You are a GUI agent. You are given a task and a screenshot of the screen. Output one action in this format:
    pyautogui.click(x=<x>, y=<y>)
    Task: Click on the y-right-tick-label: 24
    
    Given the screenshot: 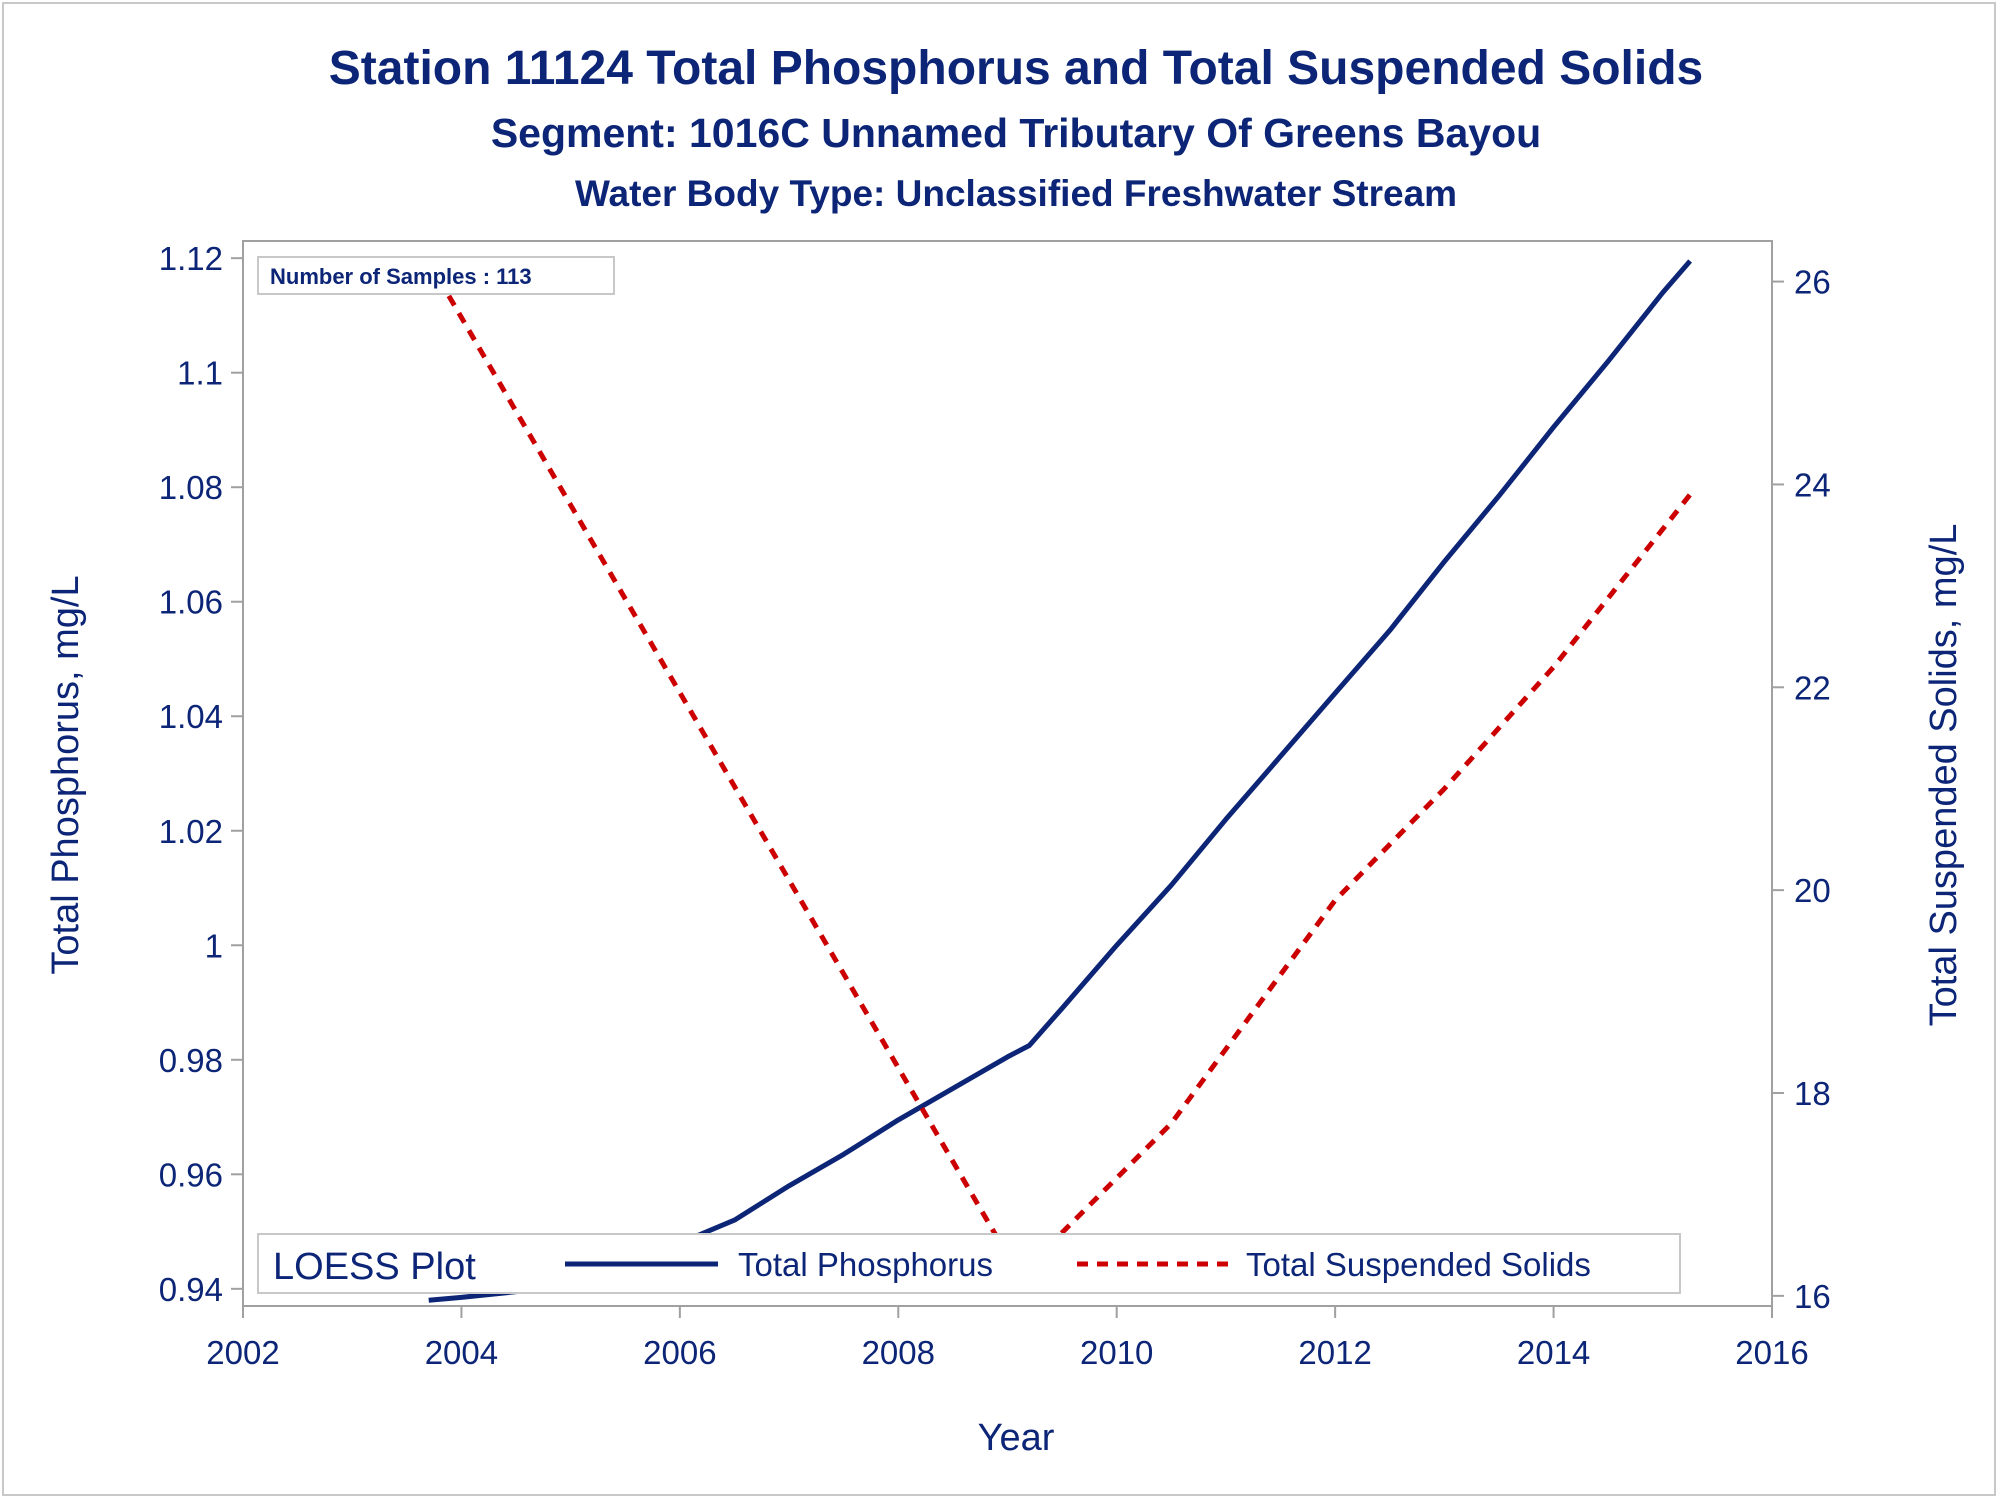 What is the action you would take?
    pyautogui.click(x=1812, y=484)
    